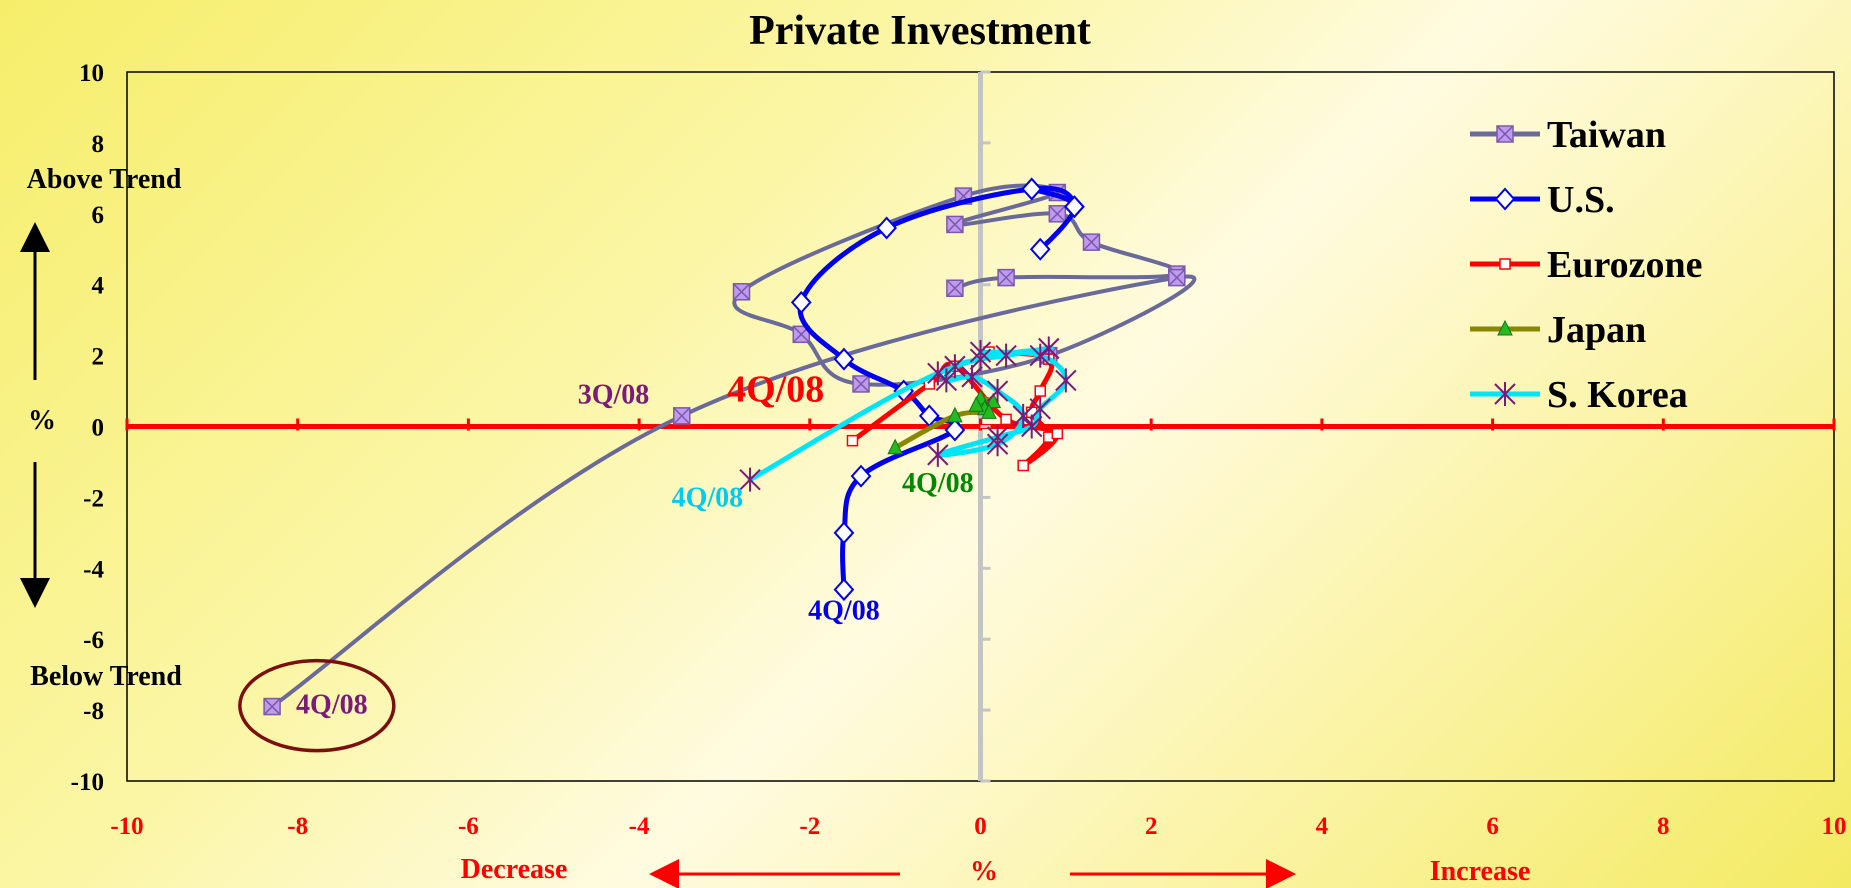  I want to click on legend-label: S. Korea, so click(1617, 395).